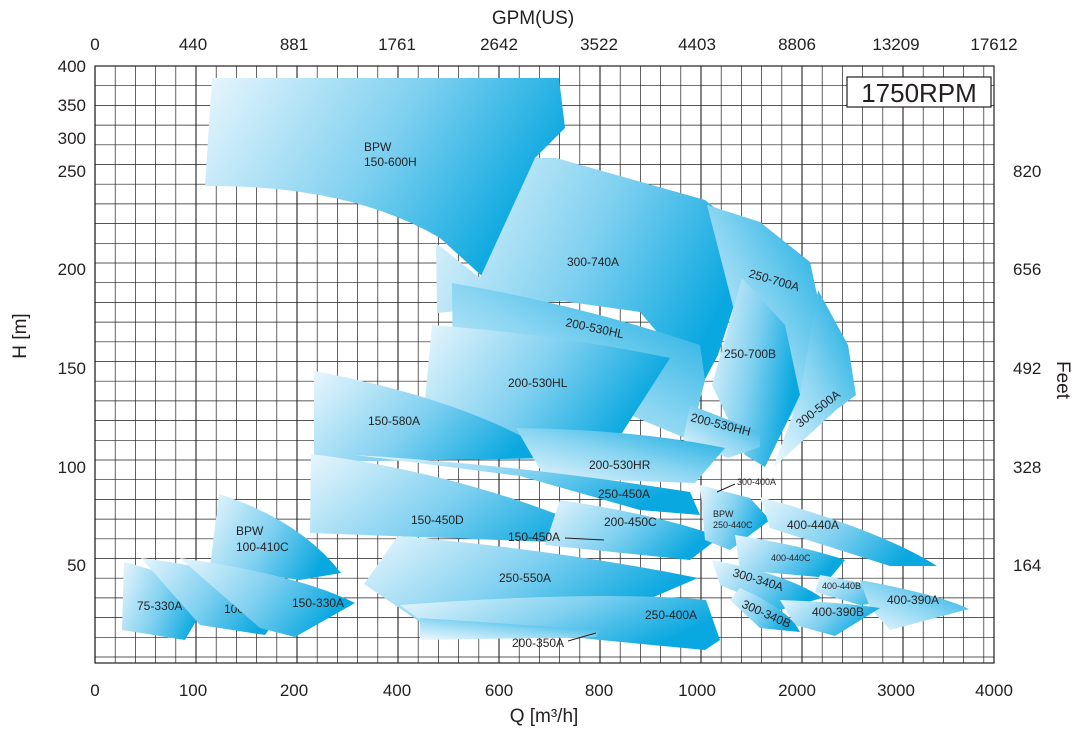  I want to click on region-400-390a: 400-390A, so click(914, 605).